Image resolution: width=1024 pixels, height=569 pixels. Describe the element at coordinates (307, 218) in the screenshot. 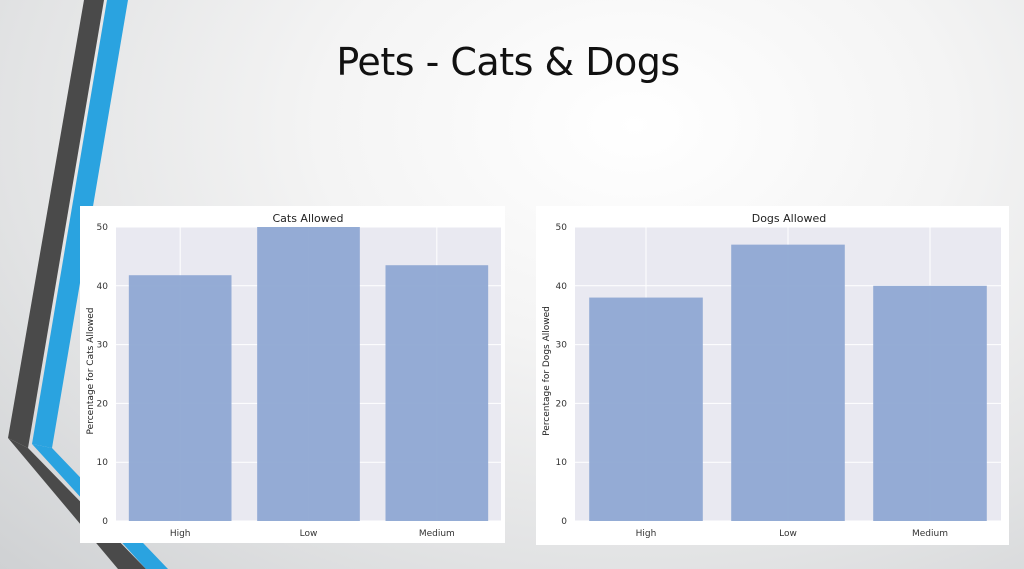

I see `chart-title: Cats Allowed` at that location.